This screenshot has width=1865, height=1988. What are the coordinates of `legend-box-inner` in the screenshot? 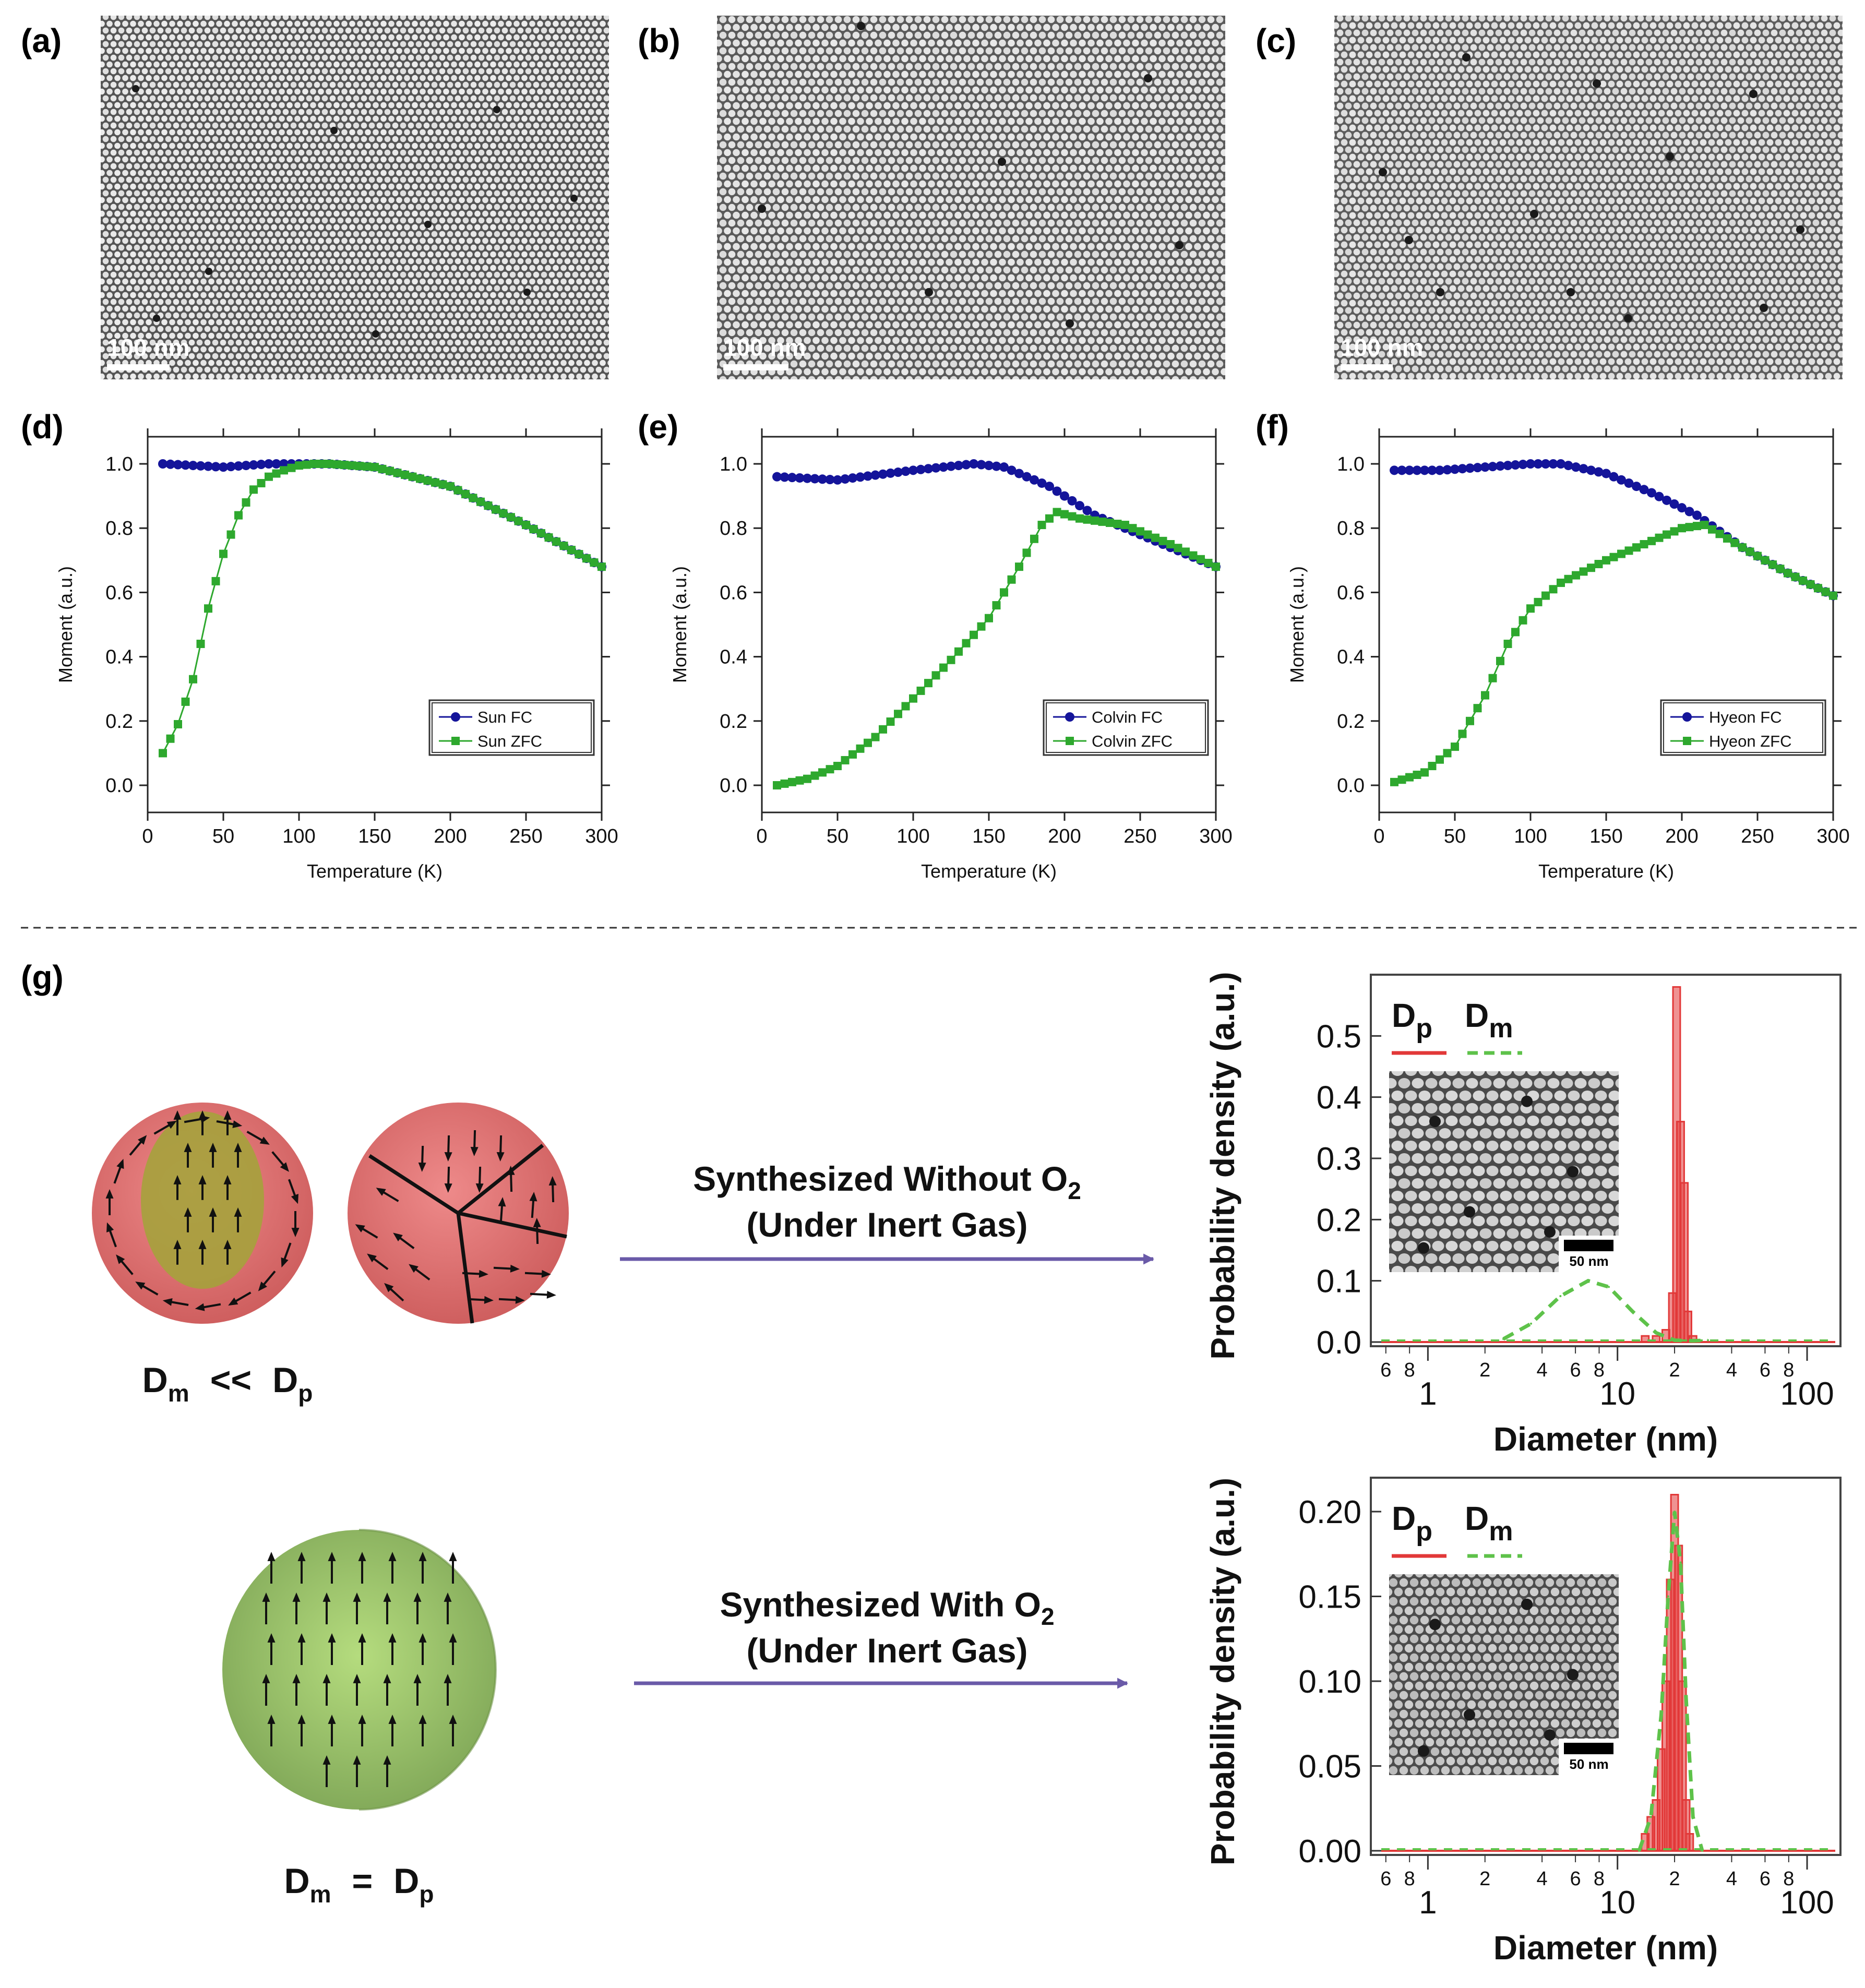 It's located at (512, 728).